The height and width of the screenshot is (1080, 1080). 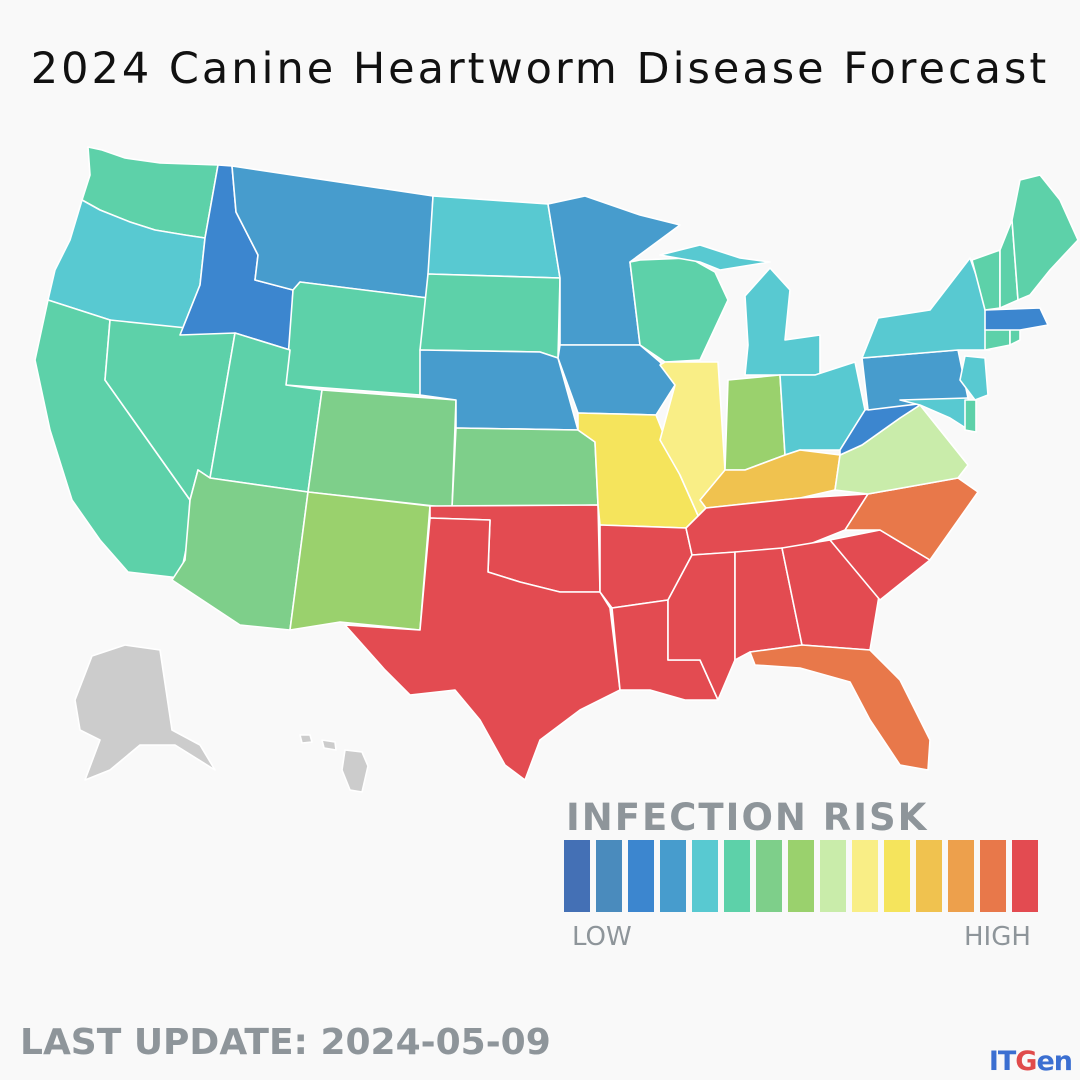 What do you see at coordinates (747, 817) in the screenshot?
I see `legend-title: INFECTION RISK` at bounding box center [747, 817].